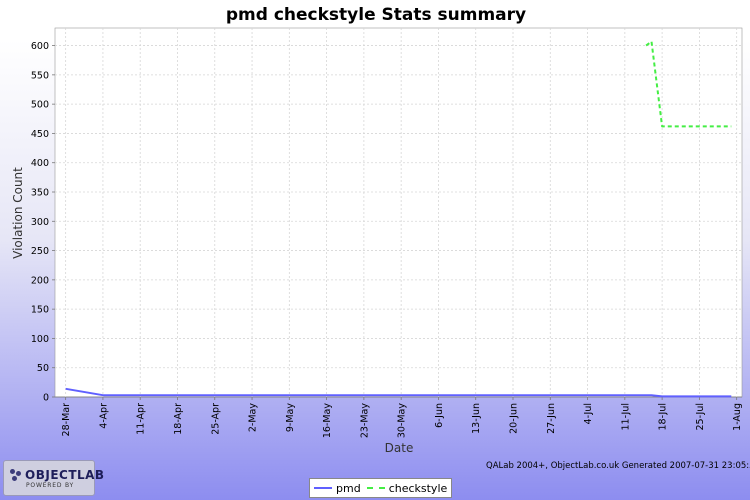 The image size is (750, 500). I want to click on x-tick-label: 30-May, so click(402, 421).